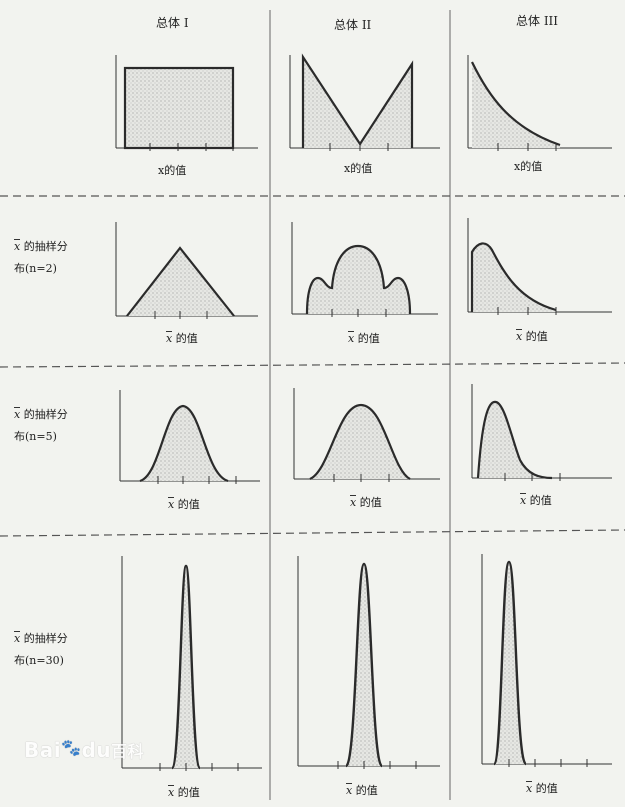 Image resolution: width=625 pixels, height=807 pixels. What do you see at coordinates (362, 790) in the screenshot?
I see `xbar-label-n30-pop2: x 的值` at bounding box center [362, 790].